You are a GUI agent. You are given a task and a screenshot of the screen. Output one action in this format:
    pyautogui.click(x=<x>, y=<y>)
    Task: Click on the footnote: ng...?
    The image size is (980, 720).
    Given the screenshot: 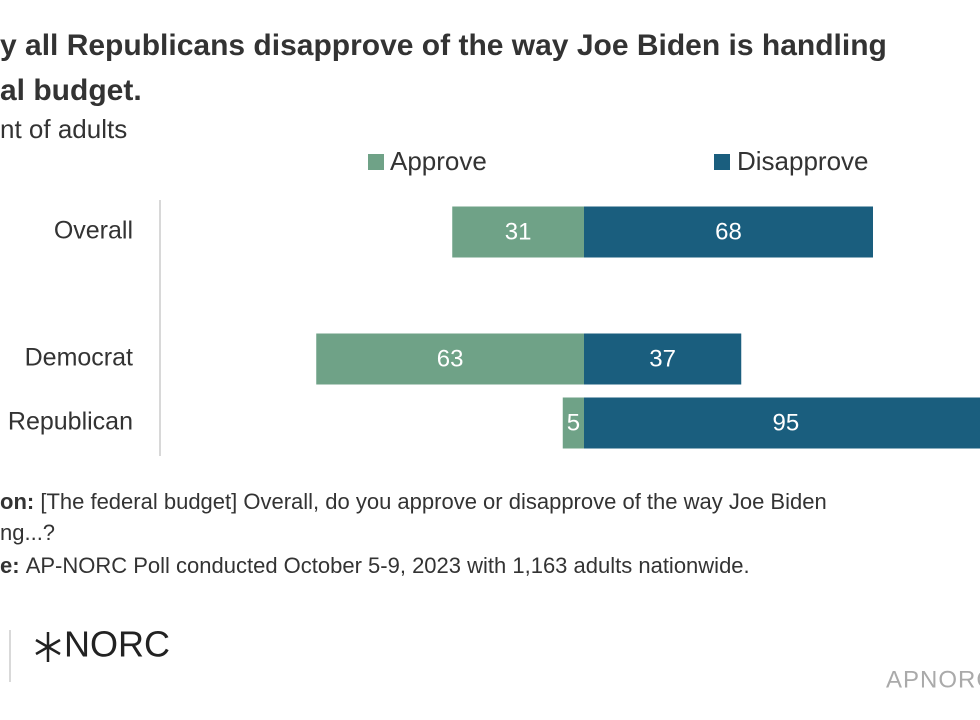 What is the action you would take?
    pyautogui.click(x=27, y=532)
    